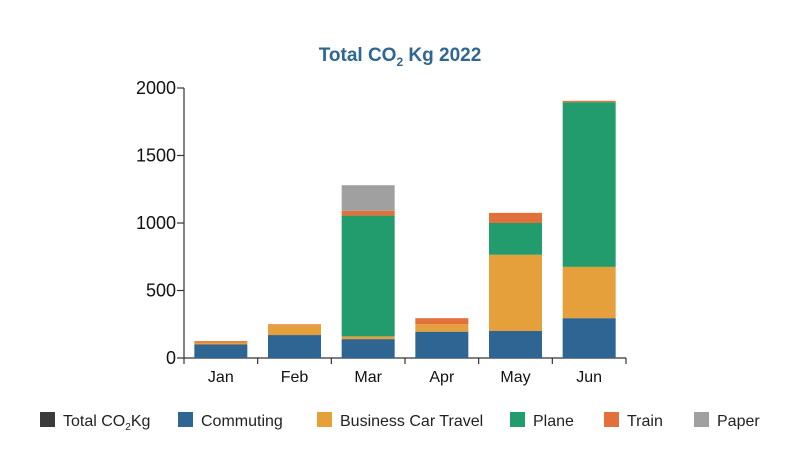  I want to click on legend-label: Plane, so click(553, 421).